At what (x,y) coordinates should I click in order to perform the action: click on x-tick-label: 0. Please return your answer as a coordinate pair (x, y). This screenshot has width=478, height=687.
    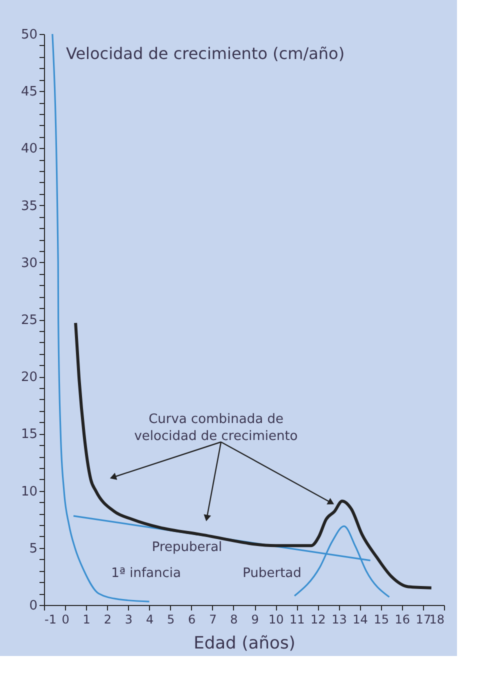
    Looking at the image, I should click on (66, 619).